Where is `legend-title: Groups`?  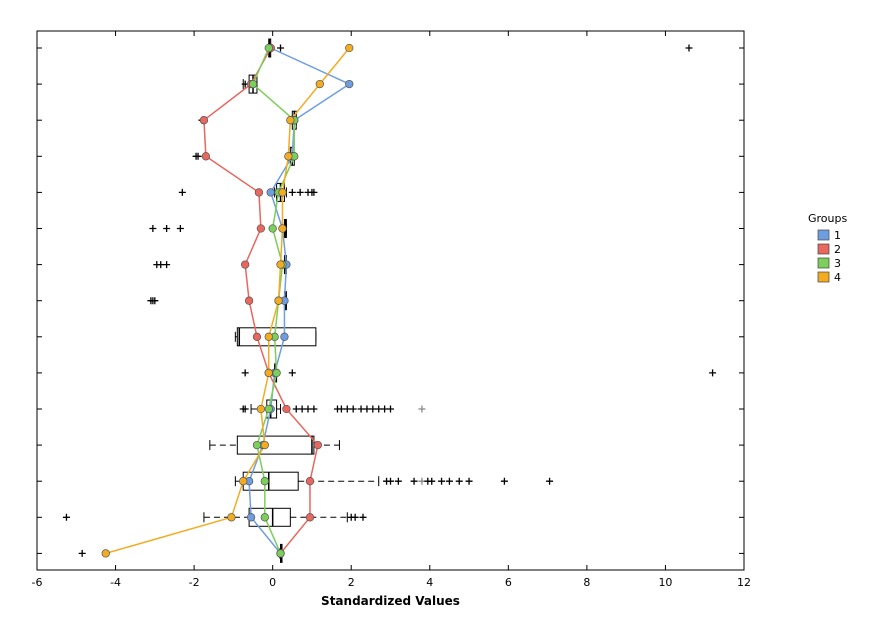
legend-title: Groups is located at coordinates (827, 218).